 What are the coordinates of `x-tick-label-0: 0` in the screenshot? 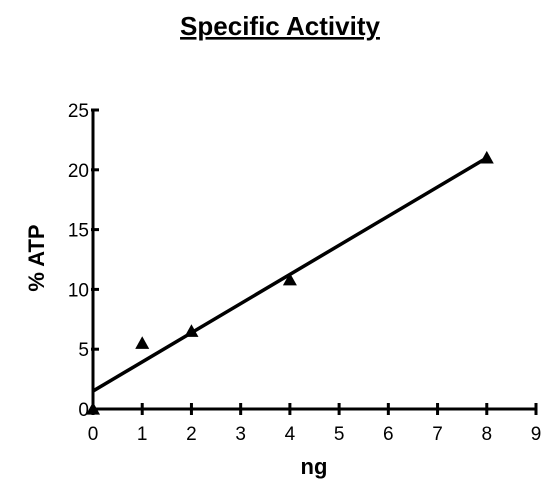 It's located at (93, 434).